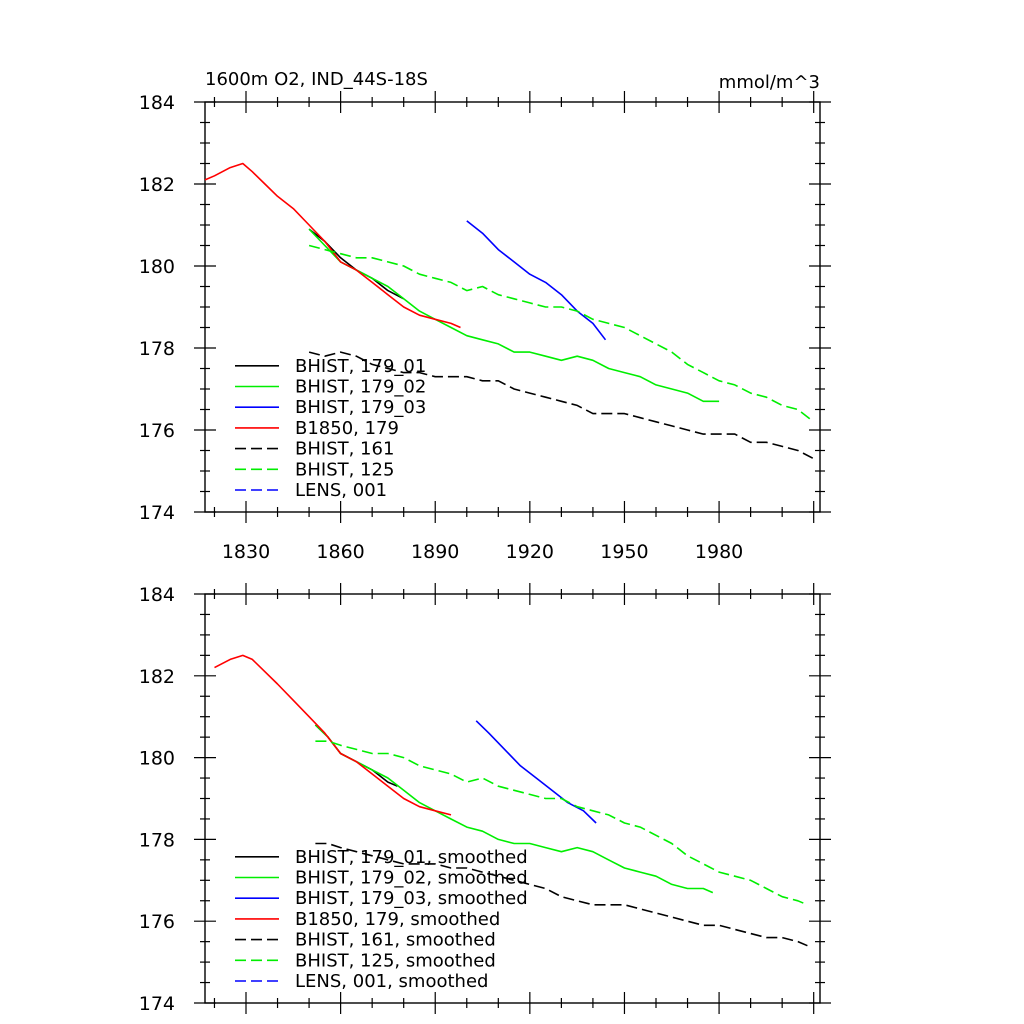  I want to click on legend-label: BHIST, 179_03, smoothed, so click(411, 898).